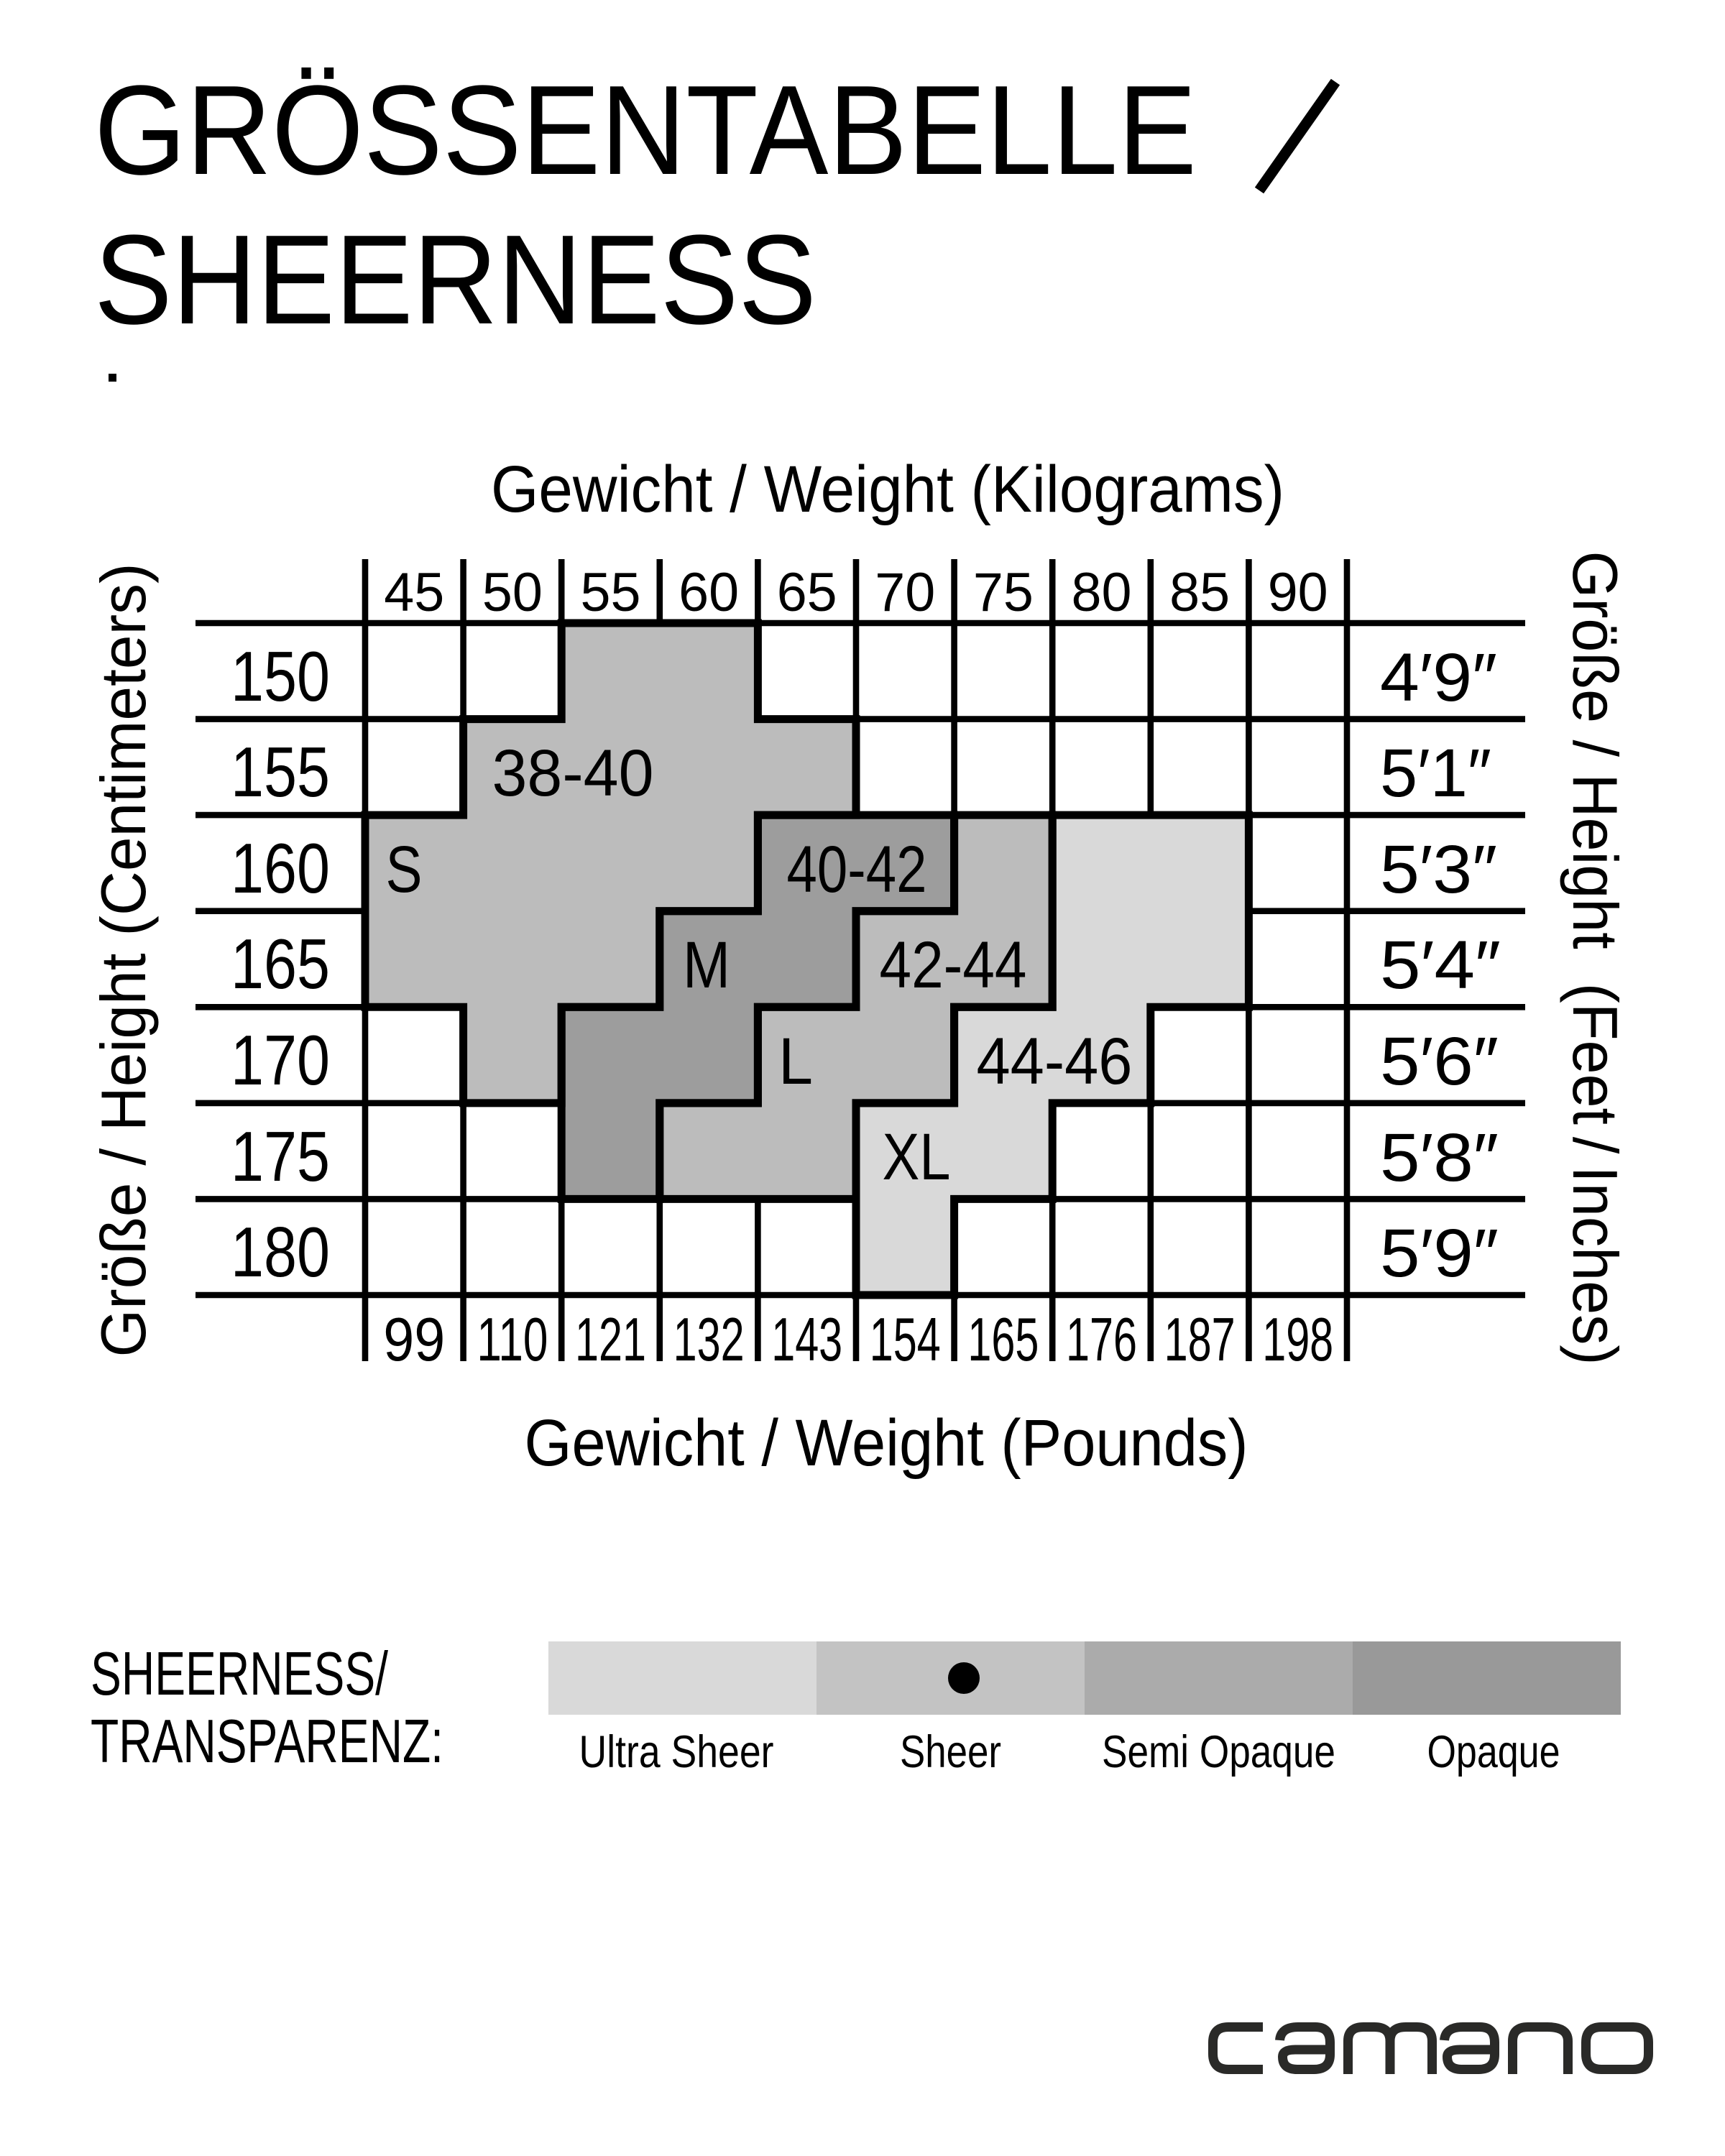 This screenshot has height=2156, width=1725. What do you see at coordinates (1435, 773) in the screenshot?
I see `svg-text: 5′1″` at bounding box center [1435, 773].